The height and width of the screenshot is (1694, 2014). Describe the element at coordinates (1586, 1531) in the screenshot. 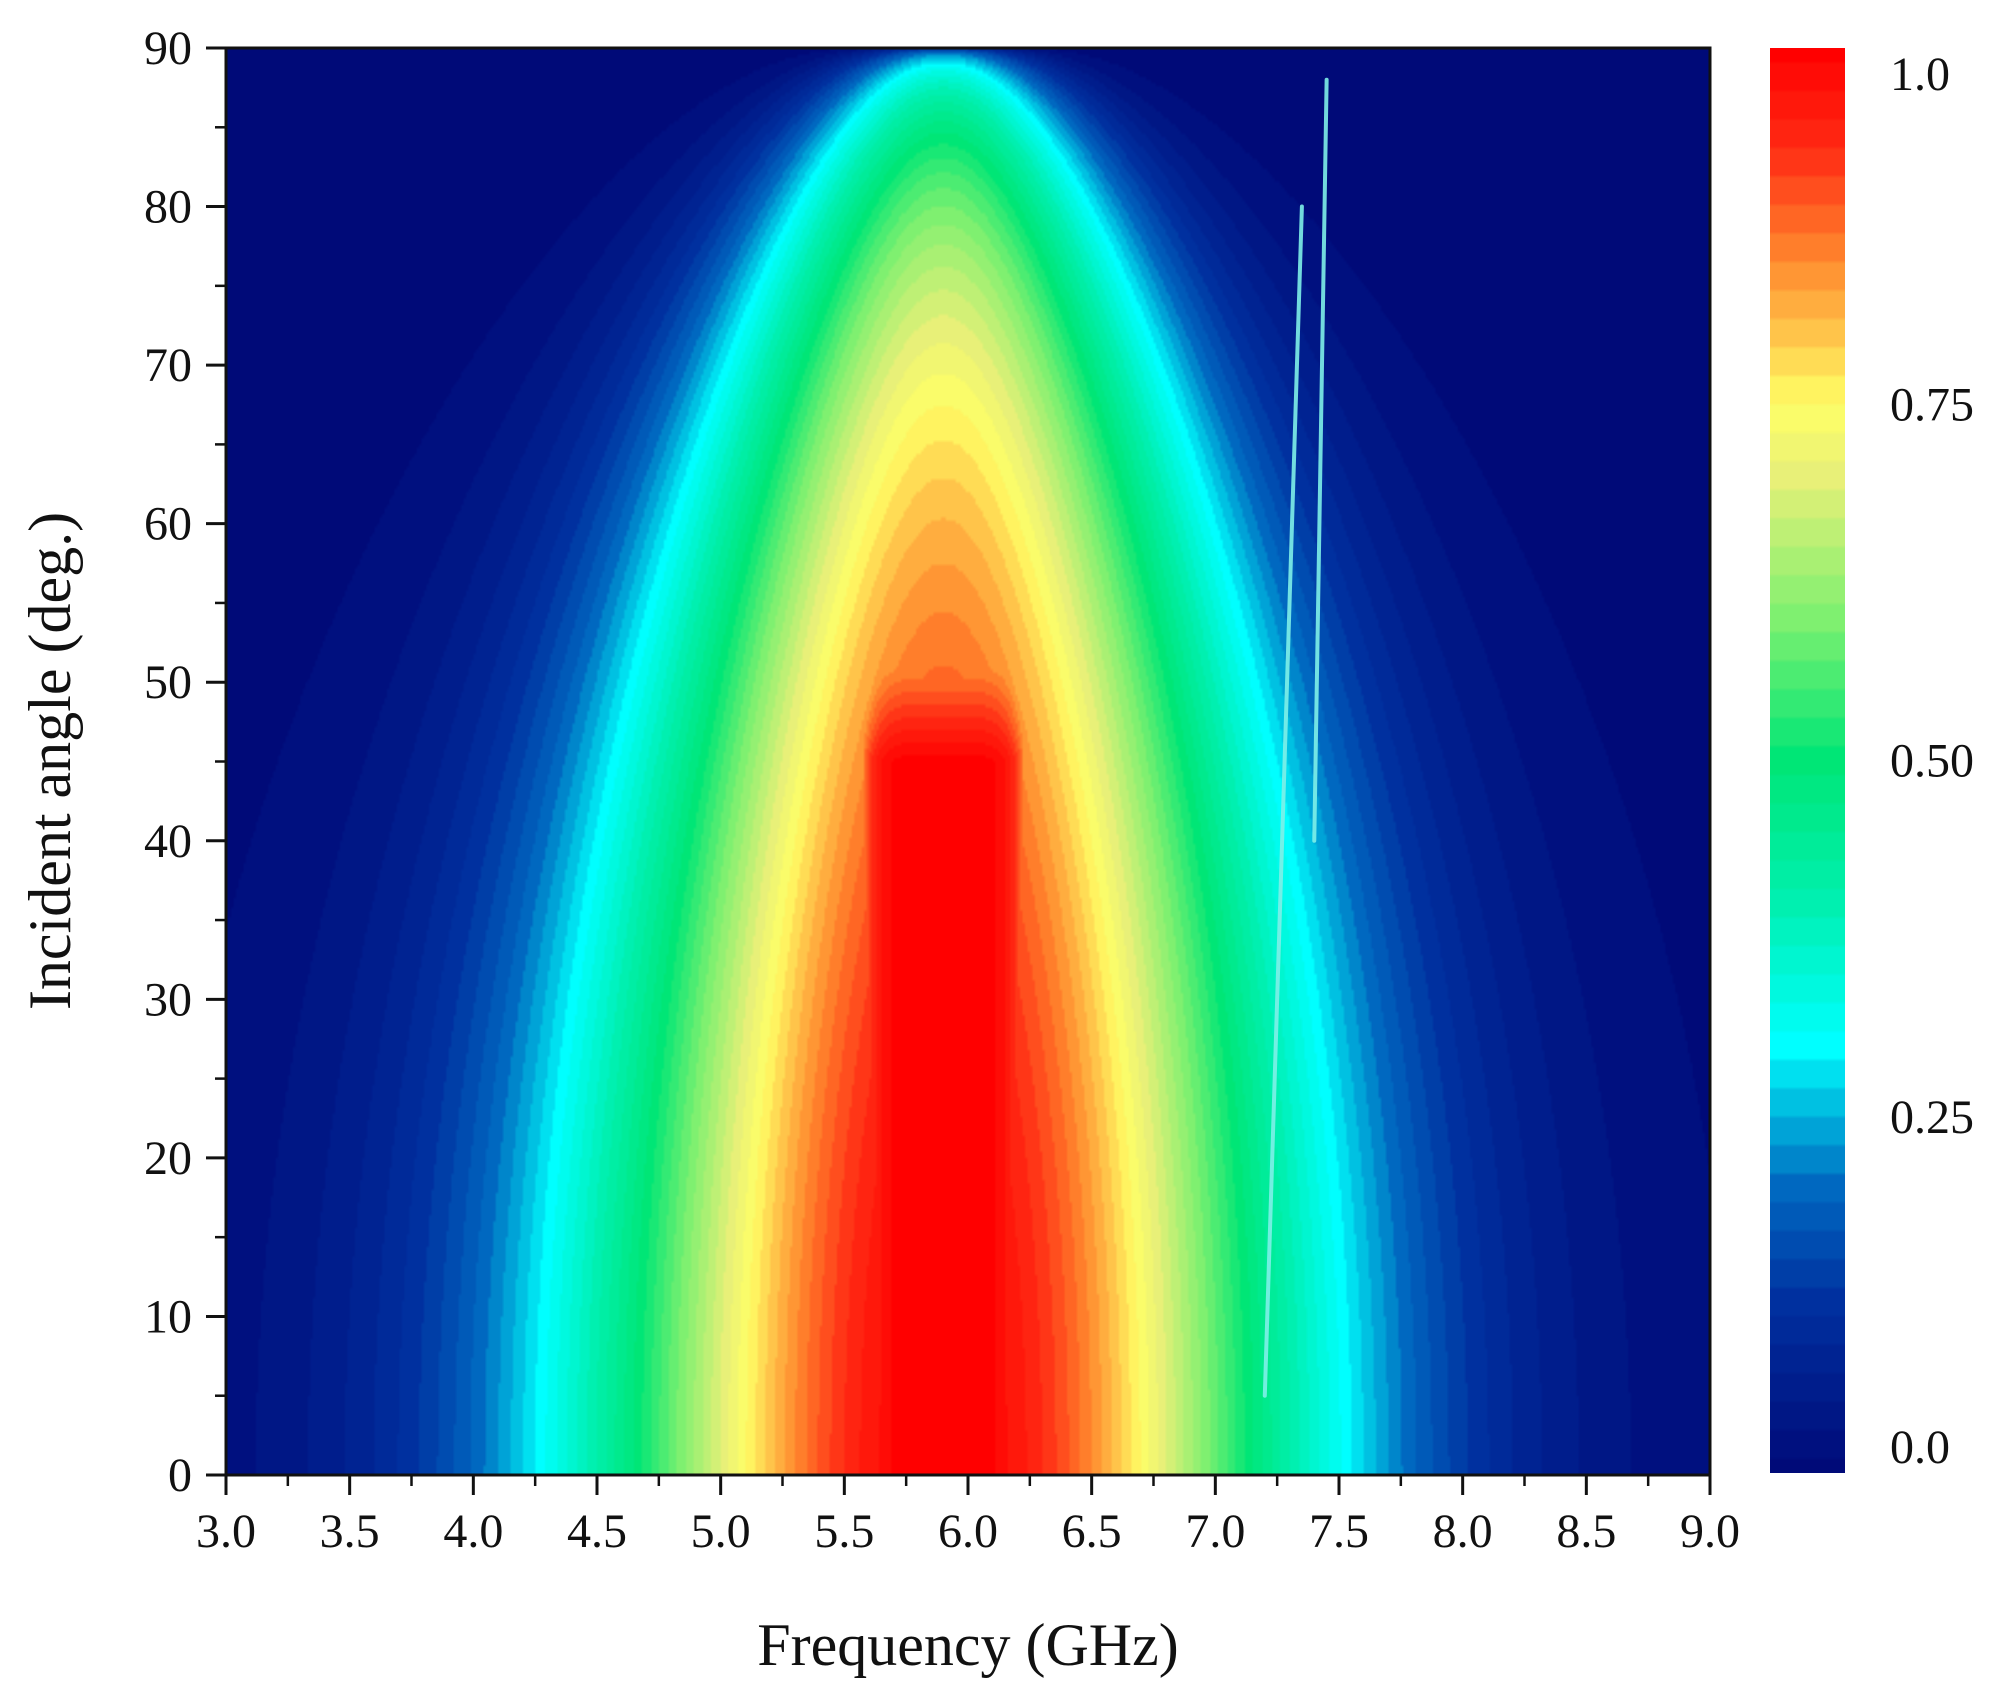

I see `x-tick-label: 8.5` at that location.